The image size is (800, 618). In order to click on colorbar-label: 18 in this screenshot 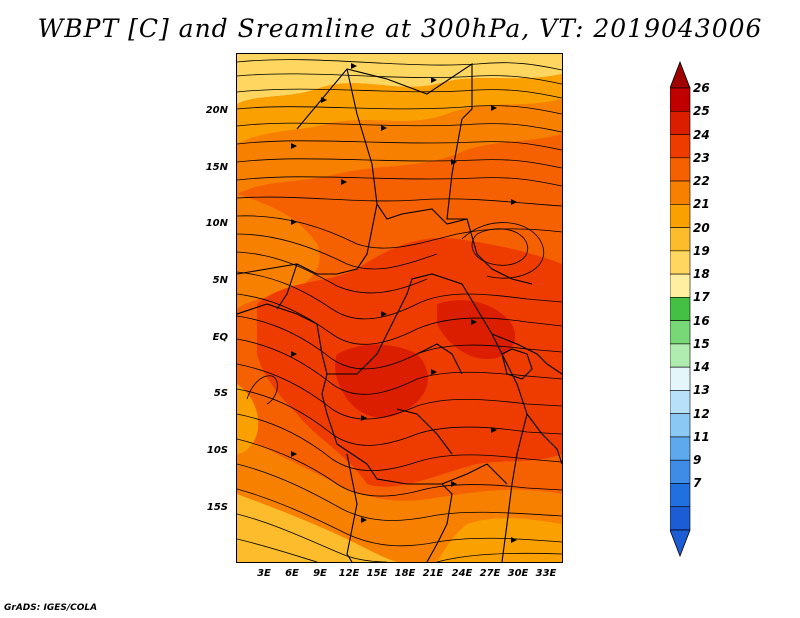, I will do `click(701, 274)`.